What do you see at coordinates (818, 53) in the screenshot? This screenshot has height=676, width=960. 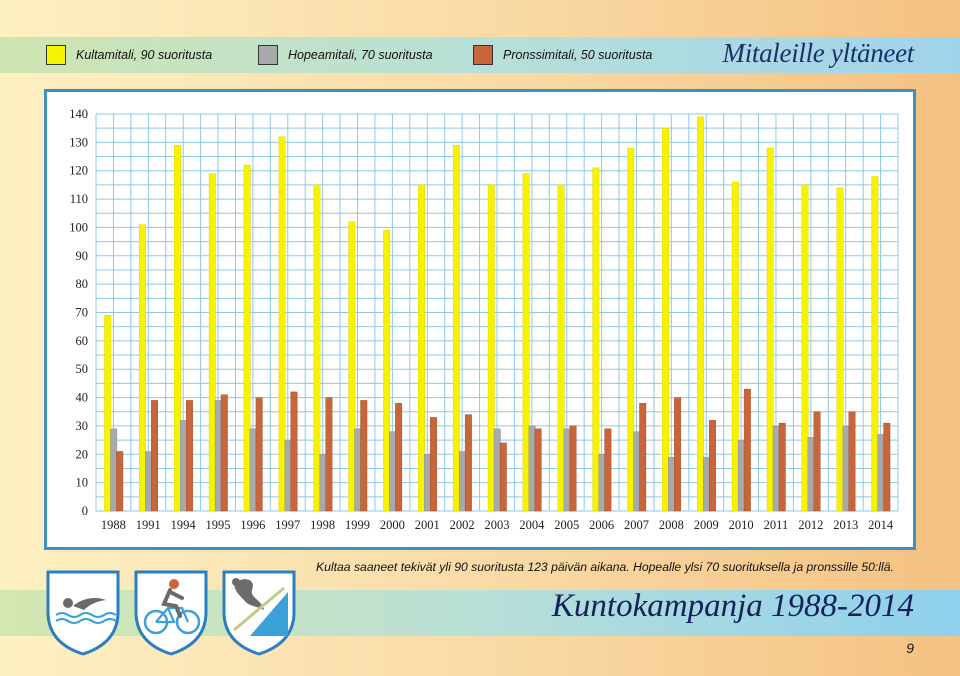 I see `chart-title: Mitaleille yltäneet` at bounding box center [818, 53].